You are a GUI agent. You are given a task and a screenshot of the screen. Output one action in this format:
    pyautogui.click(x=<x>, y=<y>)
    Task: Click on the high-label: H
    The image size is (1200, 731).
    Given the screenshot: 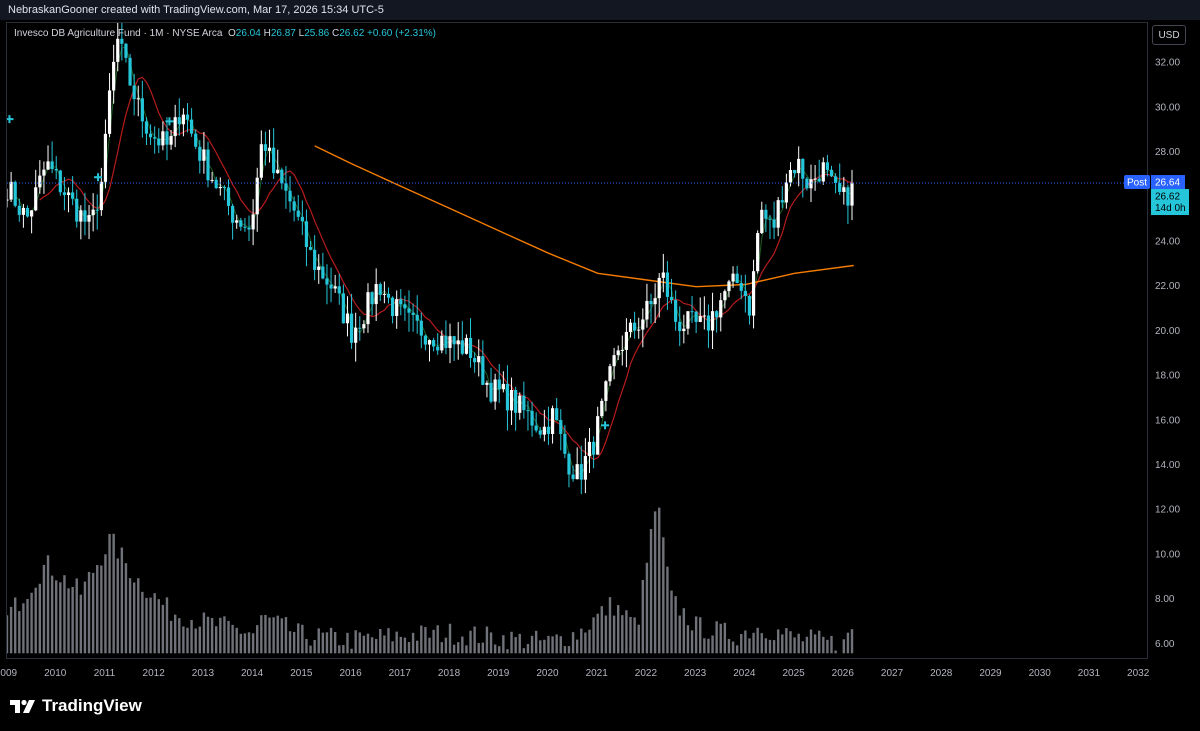 What is the action you would take?
    pyautogui.click(x=267, y=33)
    